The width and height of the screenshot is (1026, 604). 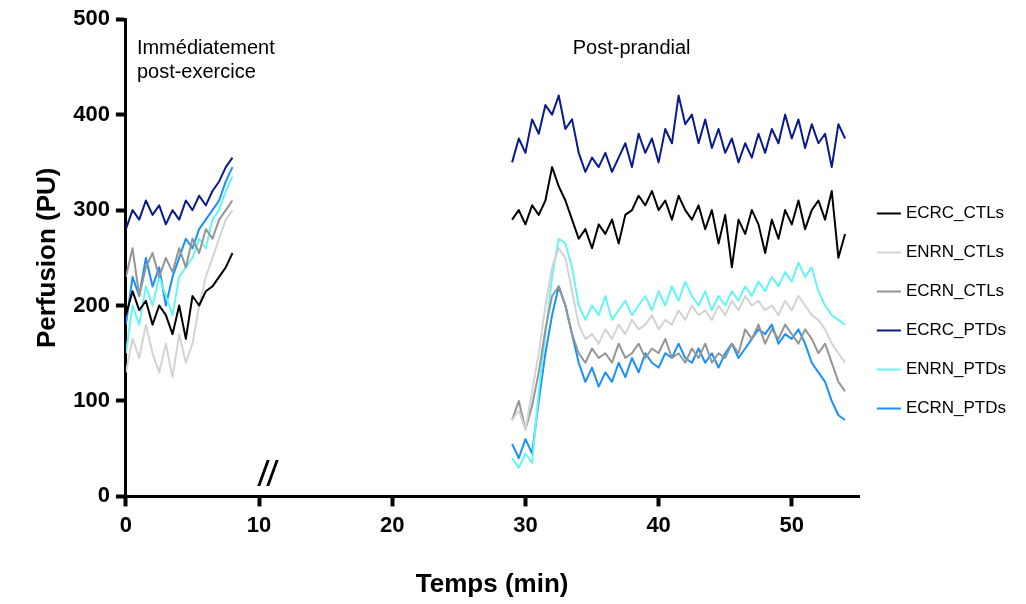 I want to click on x-tick-label: 30, so click(x=525, y=524).